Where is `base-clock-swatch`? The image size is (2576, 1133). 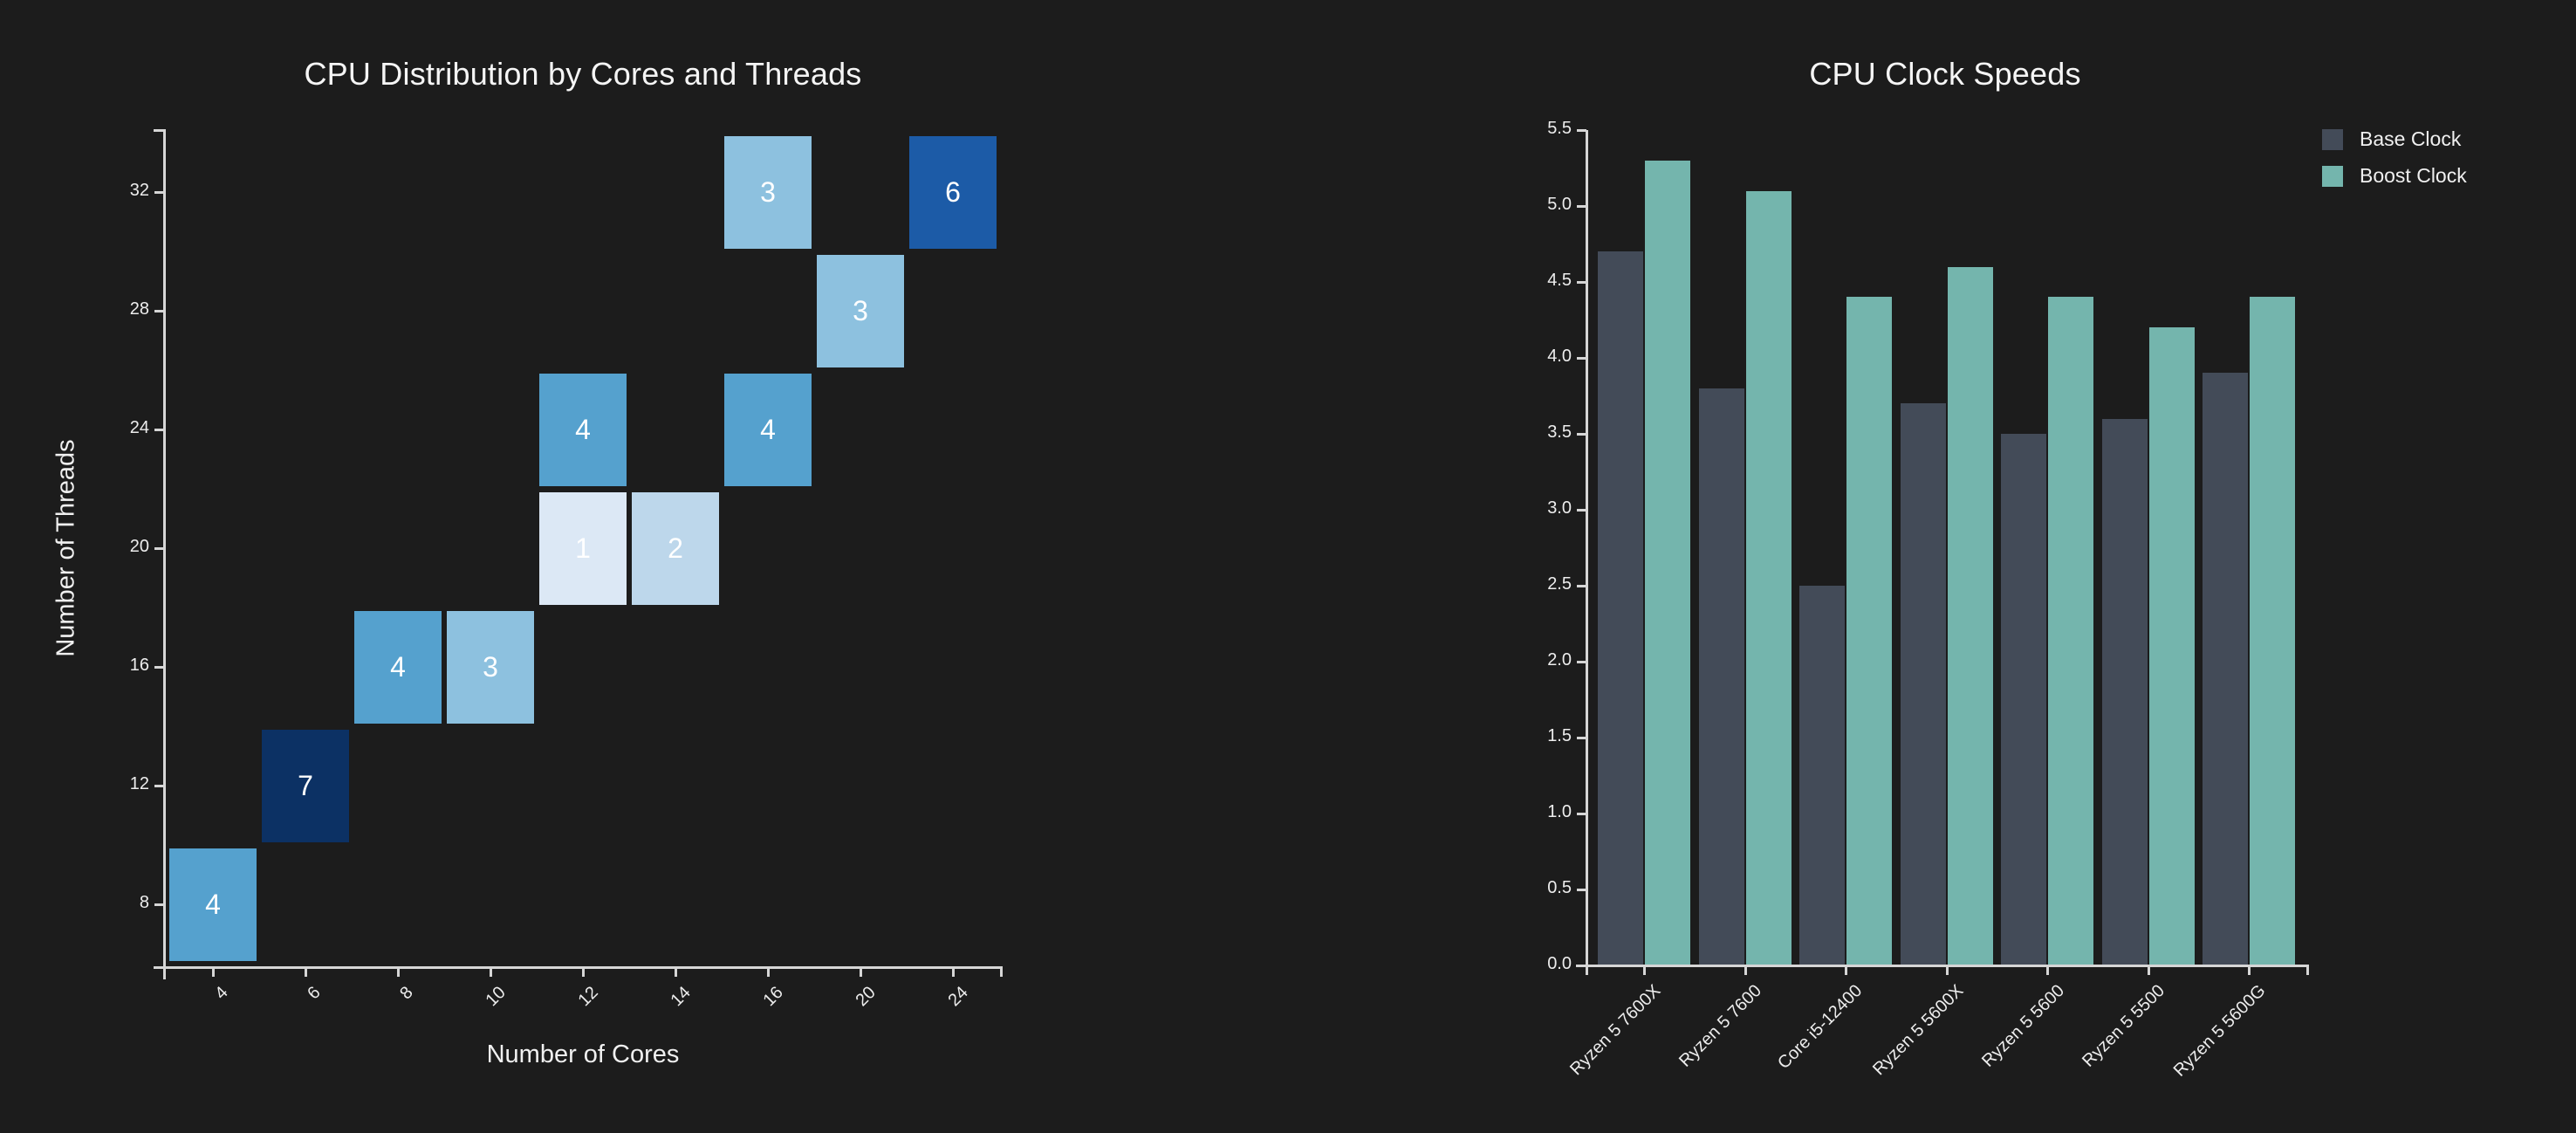 base-clock-swatch is located at coordinates (2332, 139).